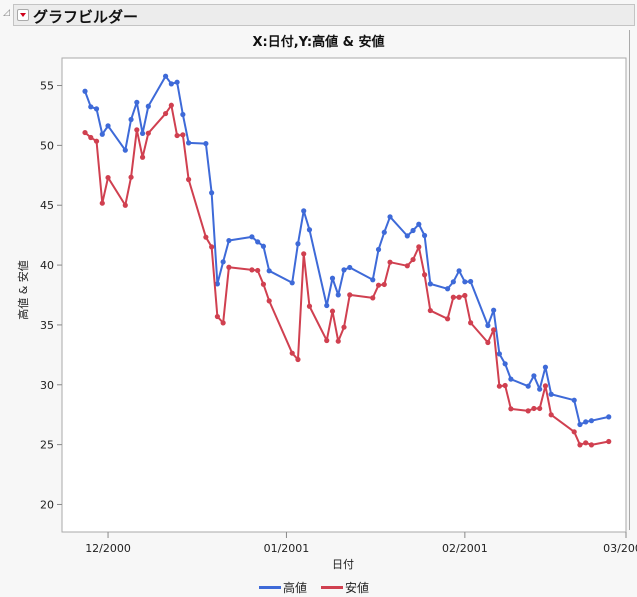 The image size is (637, 597). What do you see at coordinates (86, 17) in the screenshot?
I see `header-title: グラフビルダー` at bounding box center [86, 17].